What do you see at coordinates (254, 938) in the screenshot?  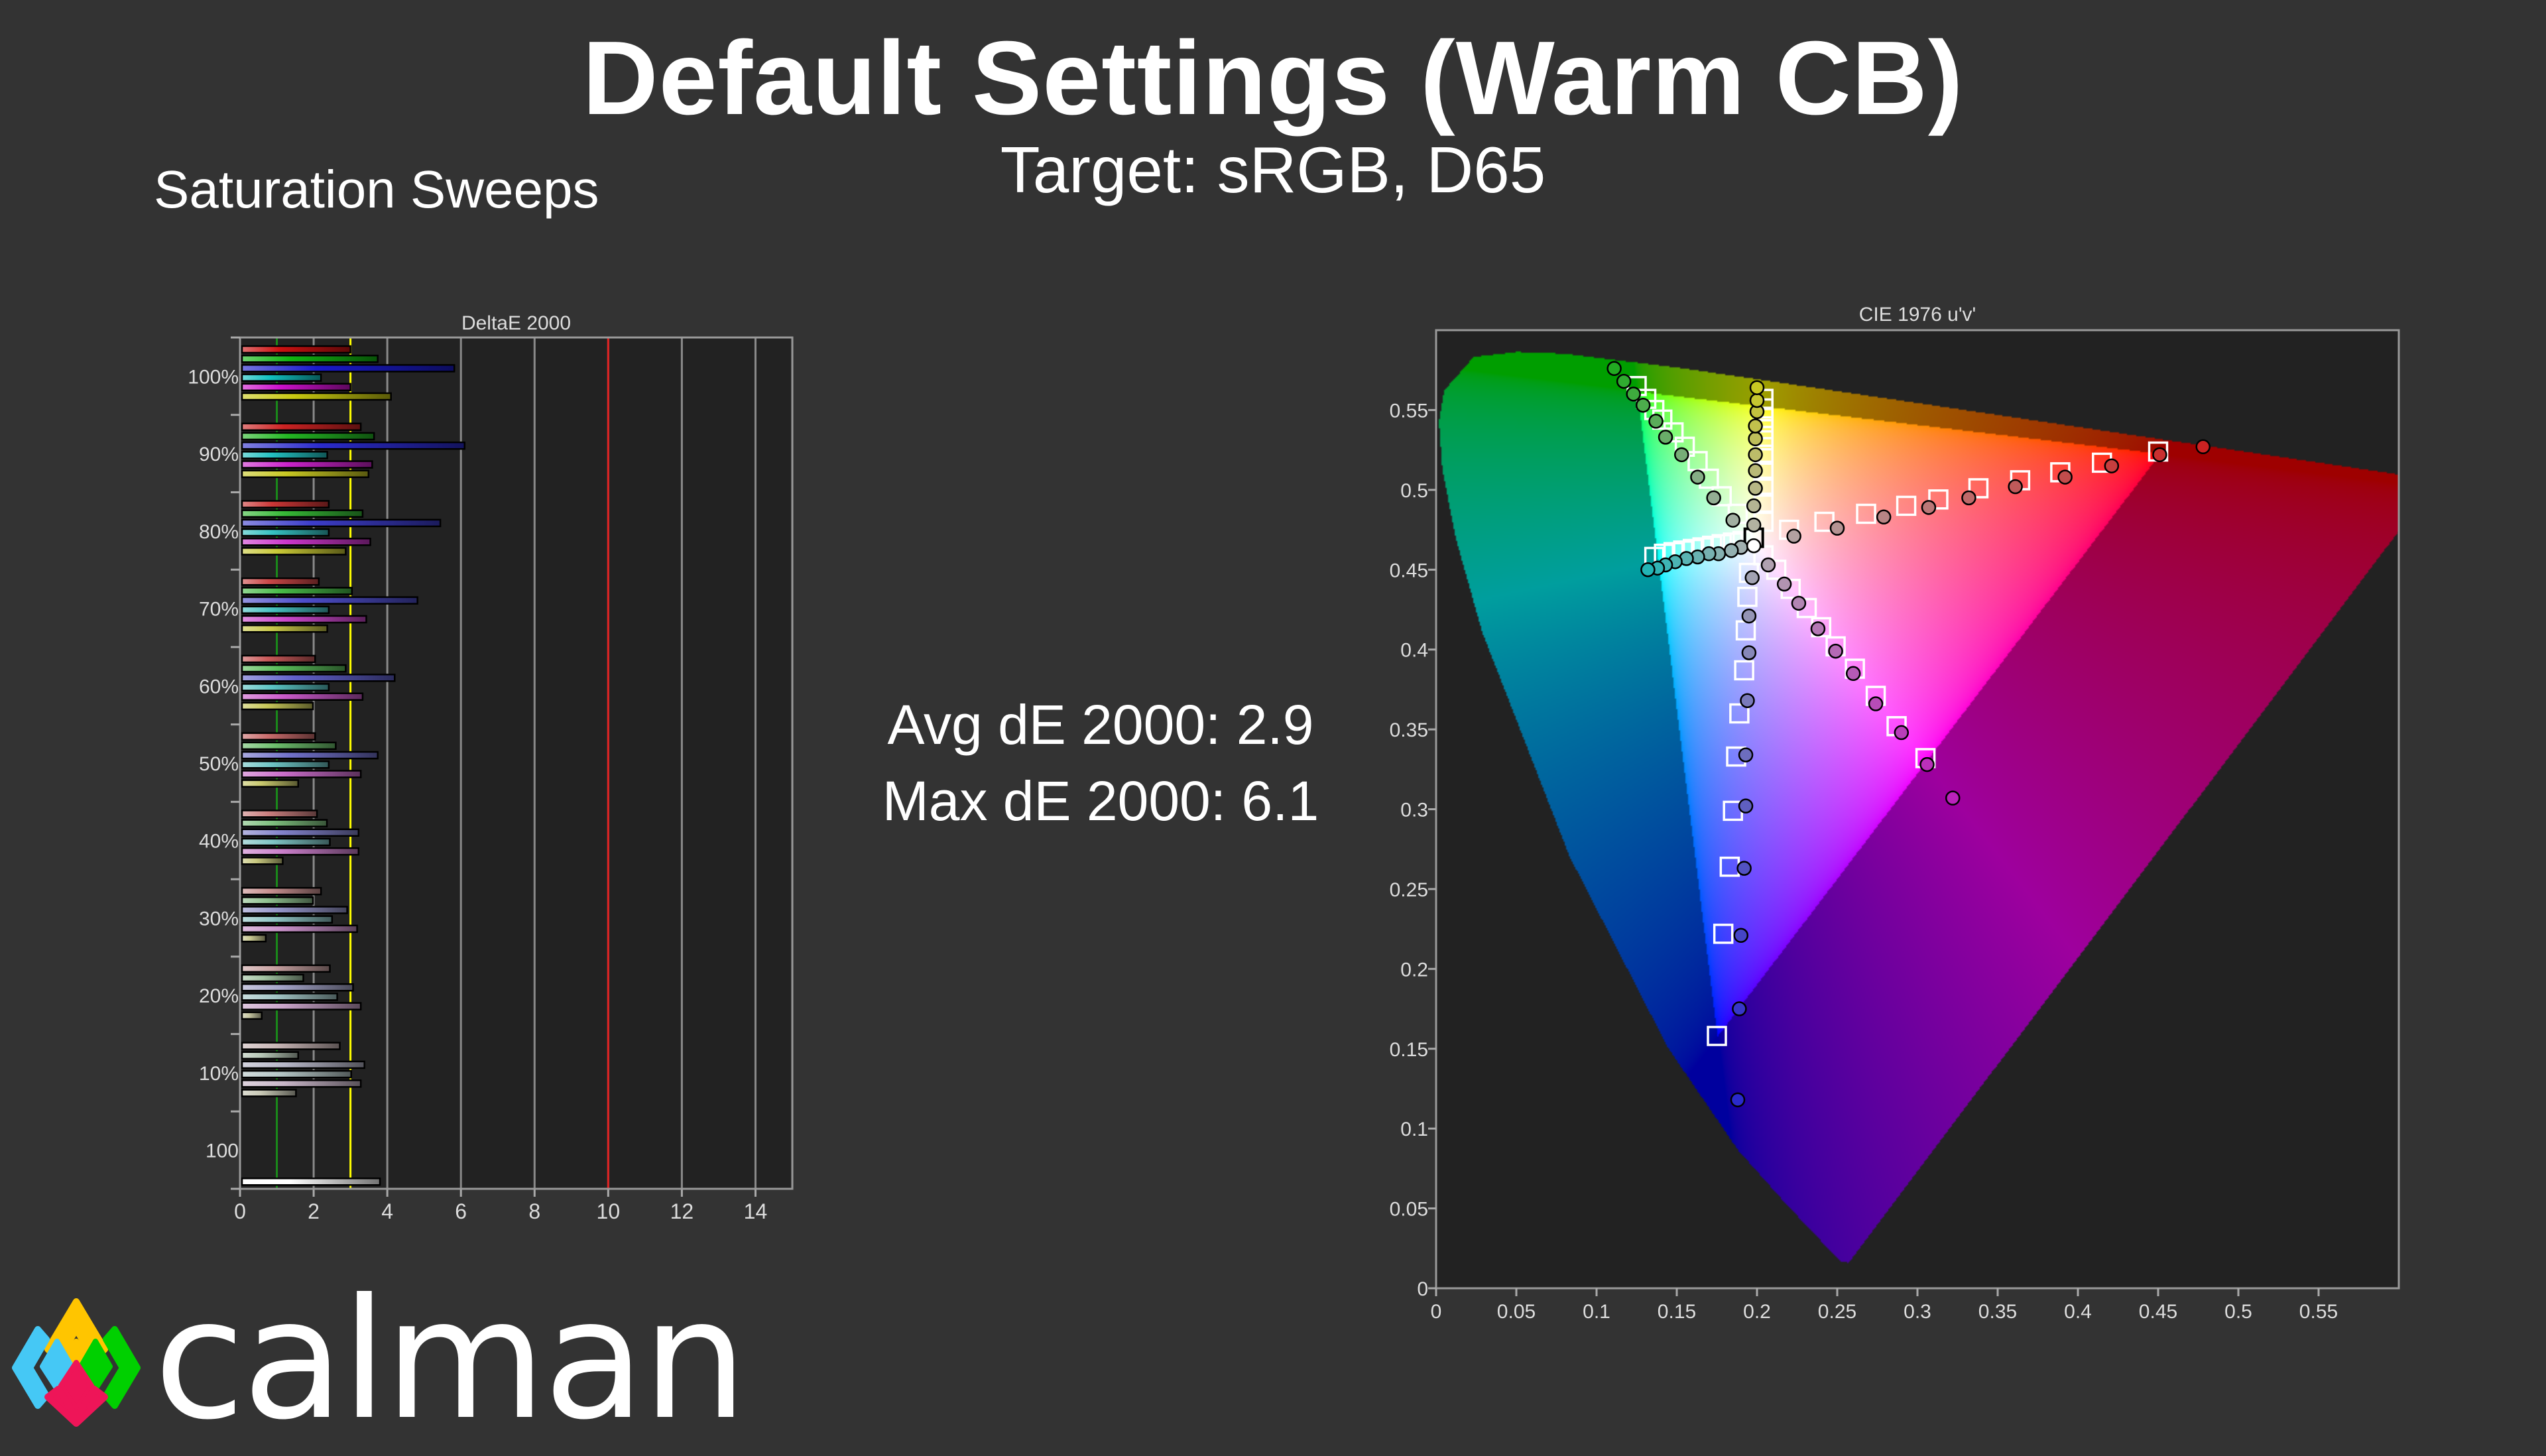 I see `bar-yellow-30%` at bounding box center [254, 938].